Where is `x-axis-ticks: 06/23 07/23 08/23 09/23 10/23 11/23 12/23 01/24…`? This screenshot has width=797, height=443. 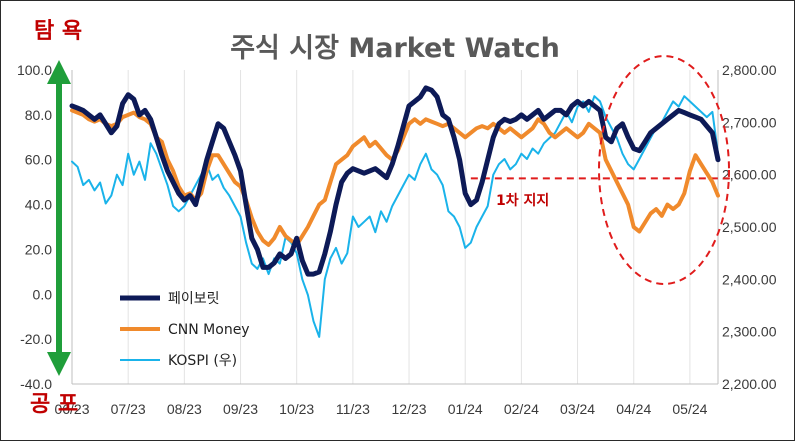
x-axis-ticks: 06/23 07/23 08/23 09/23 10/23 11/23 12/23 01/24… is located at coordinates (380, 409).